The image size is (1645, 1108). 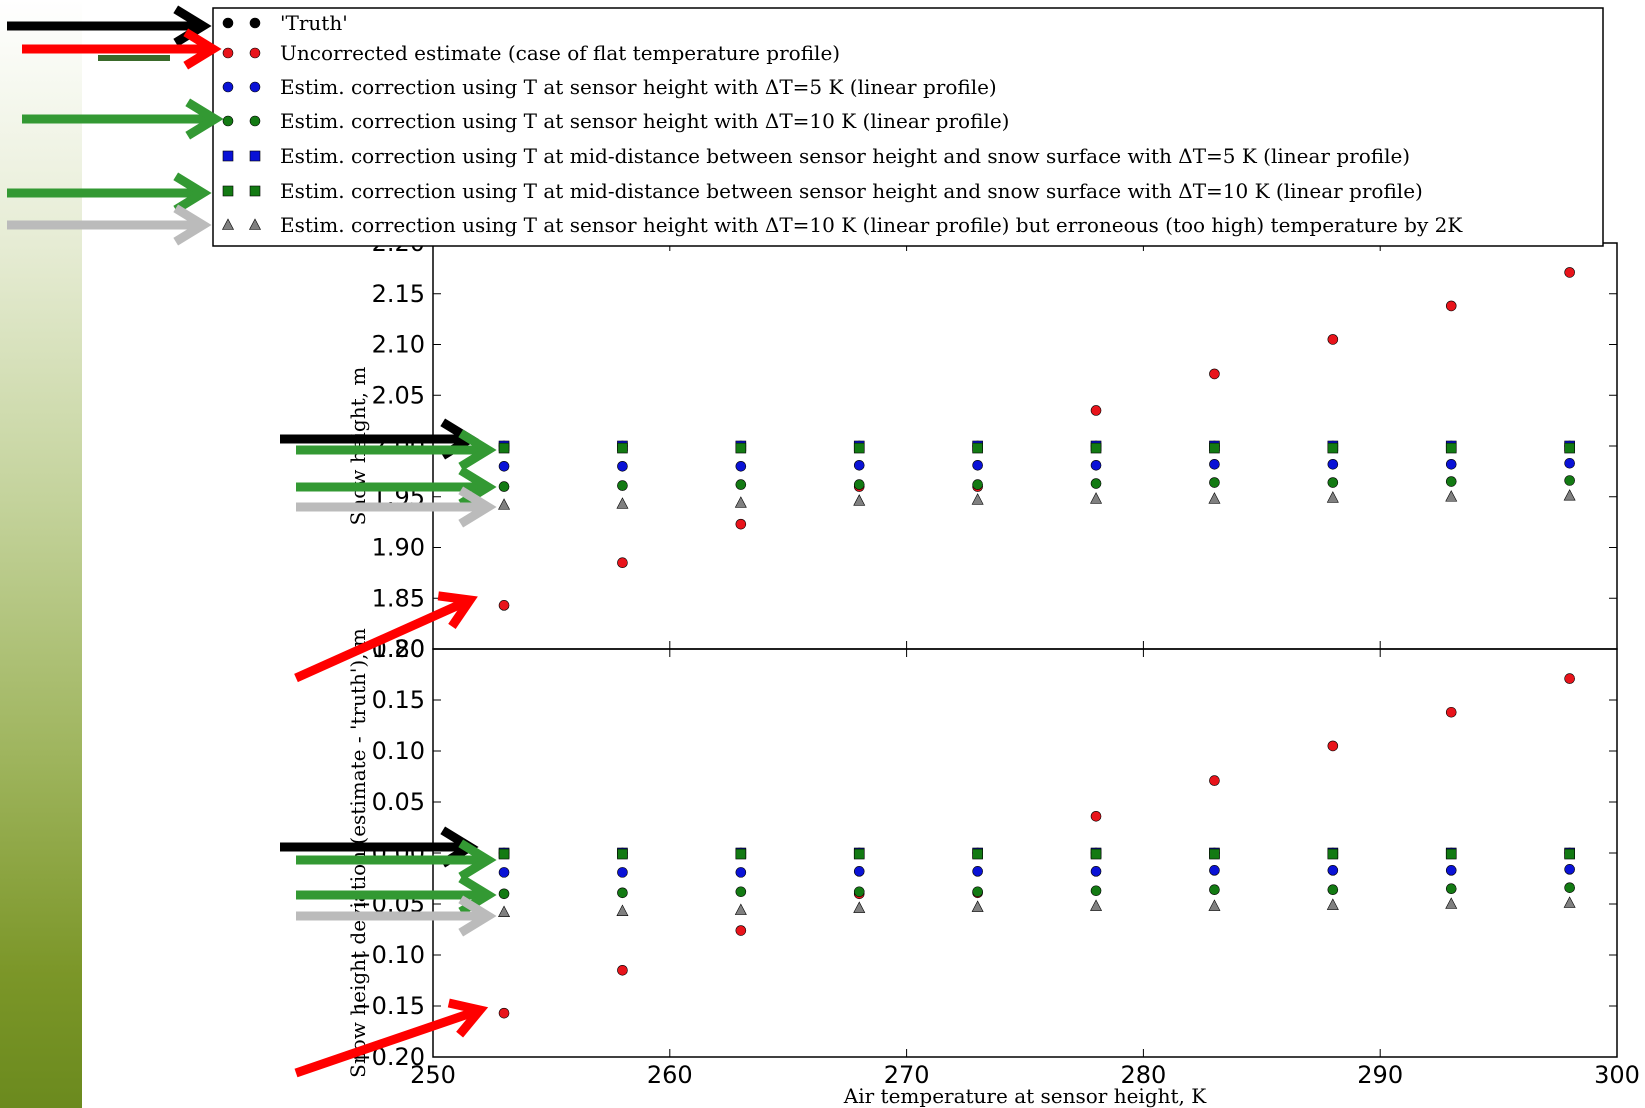 I want to click on sidebar-gradient-strip, so click(x=41, y=554).